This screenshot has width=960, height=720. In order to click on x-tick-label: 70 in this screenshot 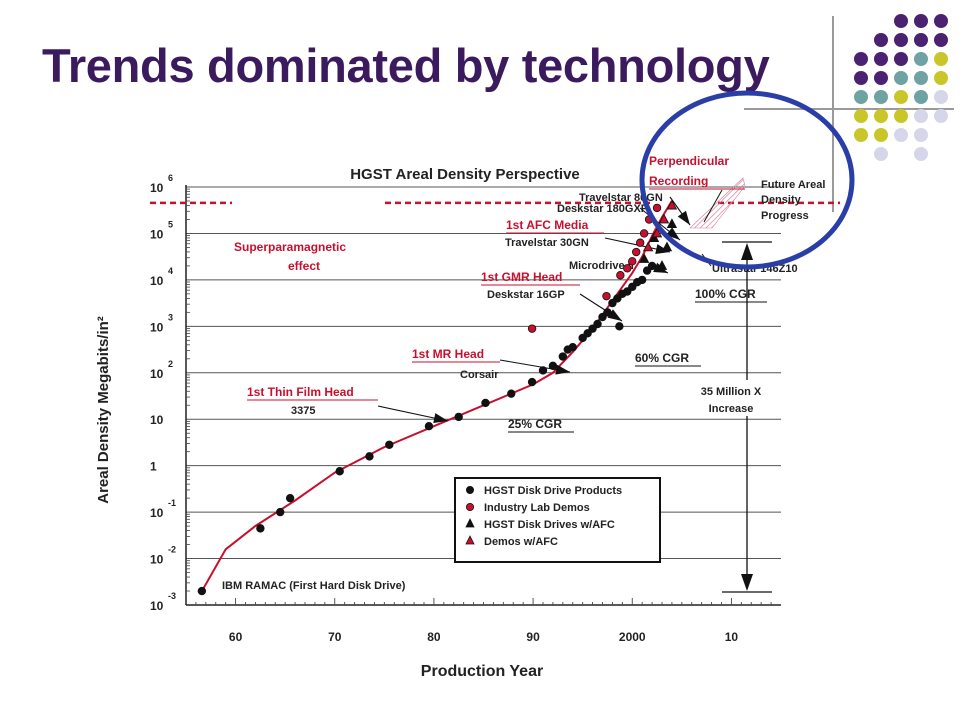, I will do `click(335, 637)`.